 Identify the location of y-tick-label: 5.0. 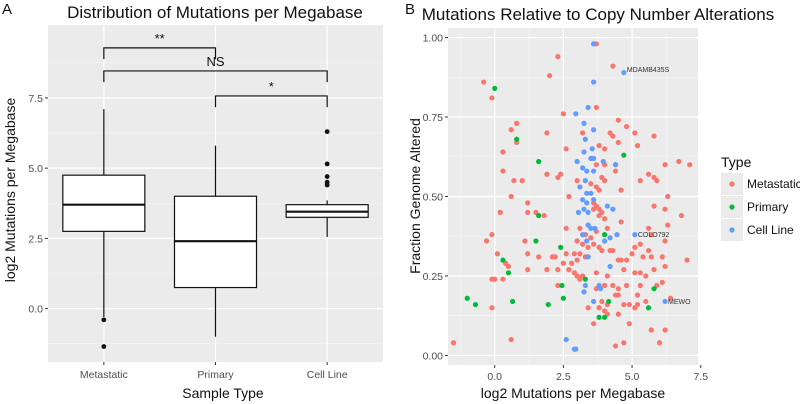
(35, 169).